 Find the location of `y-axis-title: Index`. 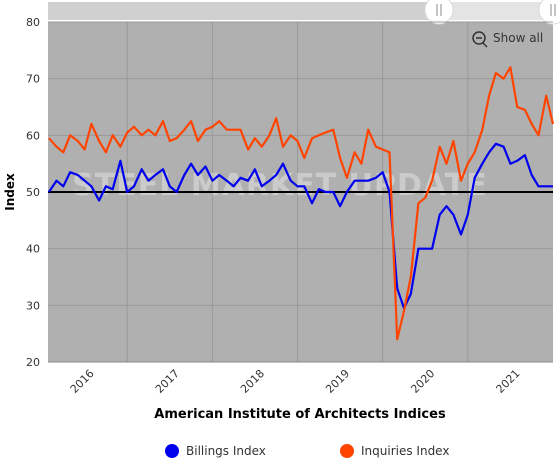

y-axis-title: Index is located at coordinates (10, 192).